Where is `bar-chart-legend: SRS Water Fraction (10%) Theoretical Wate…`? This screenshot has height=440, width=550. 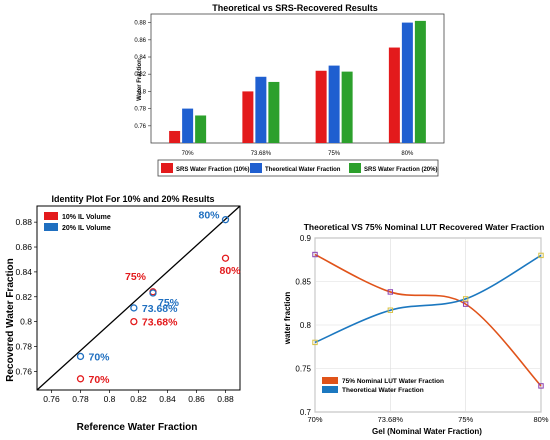
bar-chart-legend: SRS Water Fraction (10%) Theoretical Wate… is located at coordinates (298, 168).